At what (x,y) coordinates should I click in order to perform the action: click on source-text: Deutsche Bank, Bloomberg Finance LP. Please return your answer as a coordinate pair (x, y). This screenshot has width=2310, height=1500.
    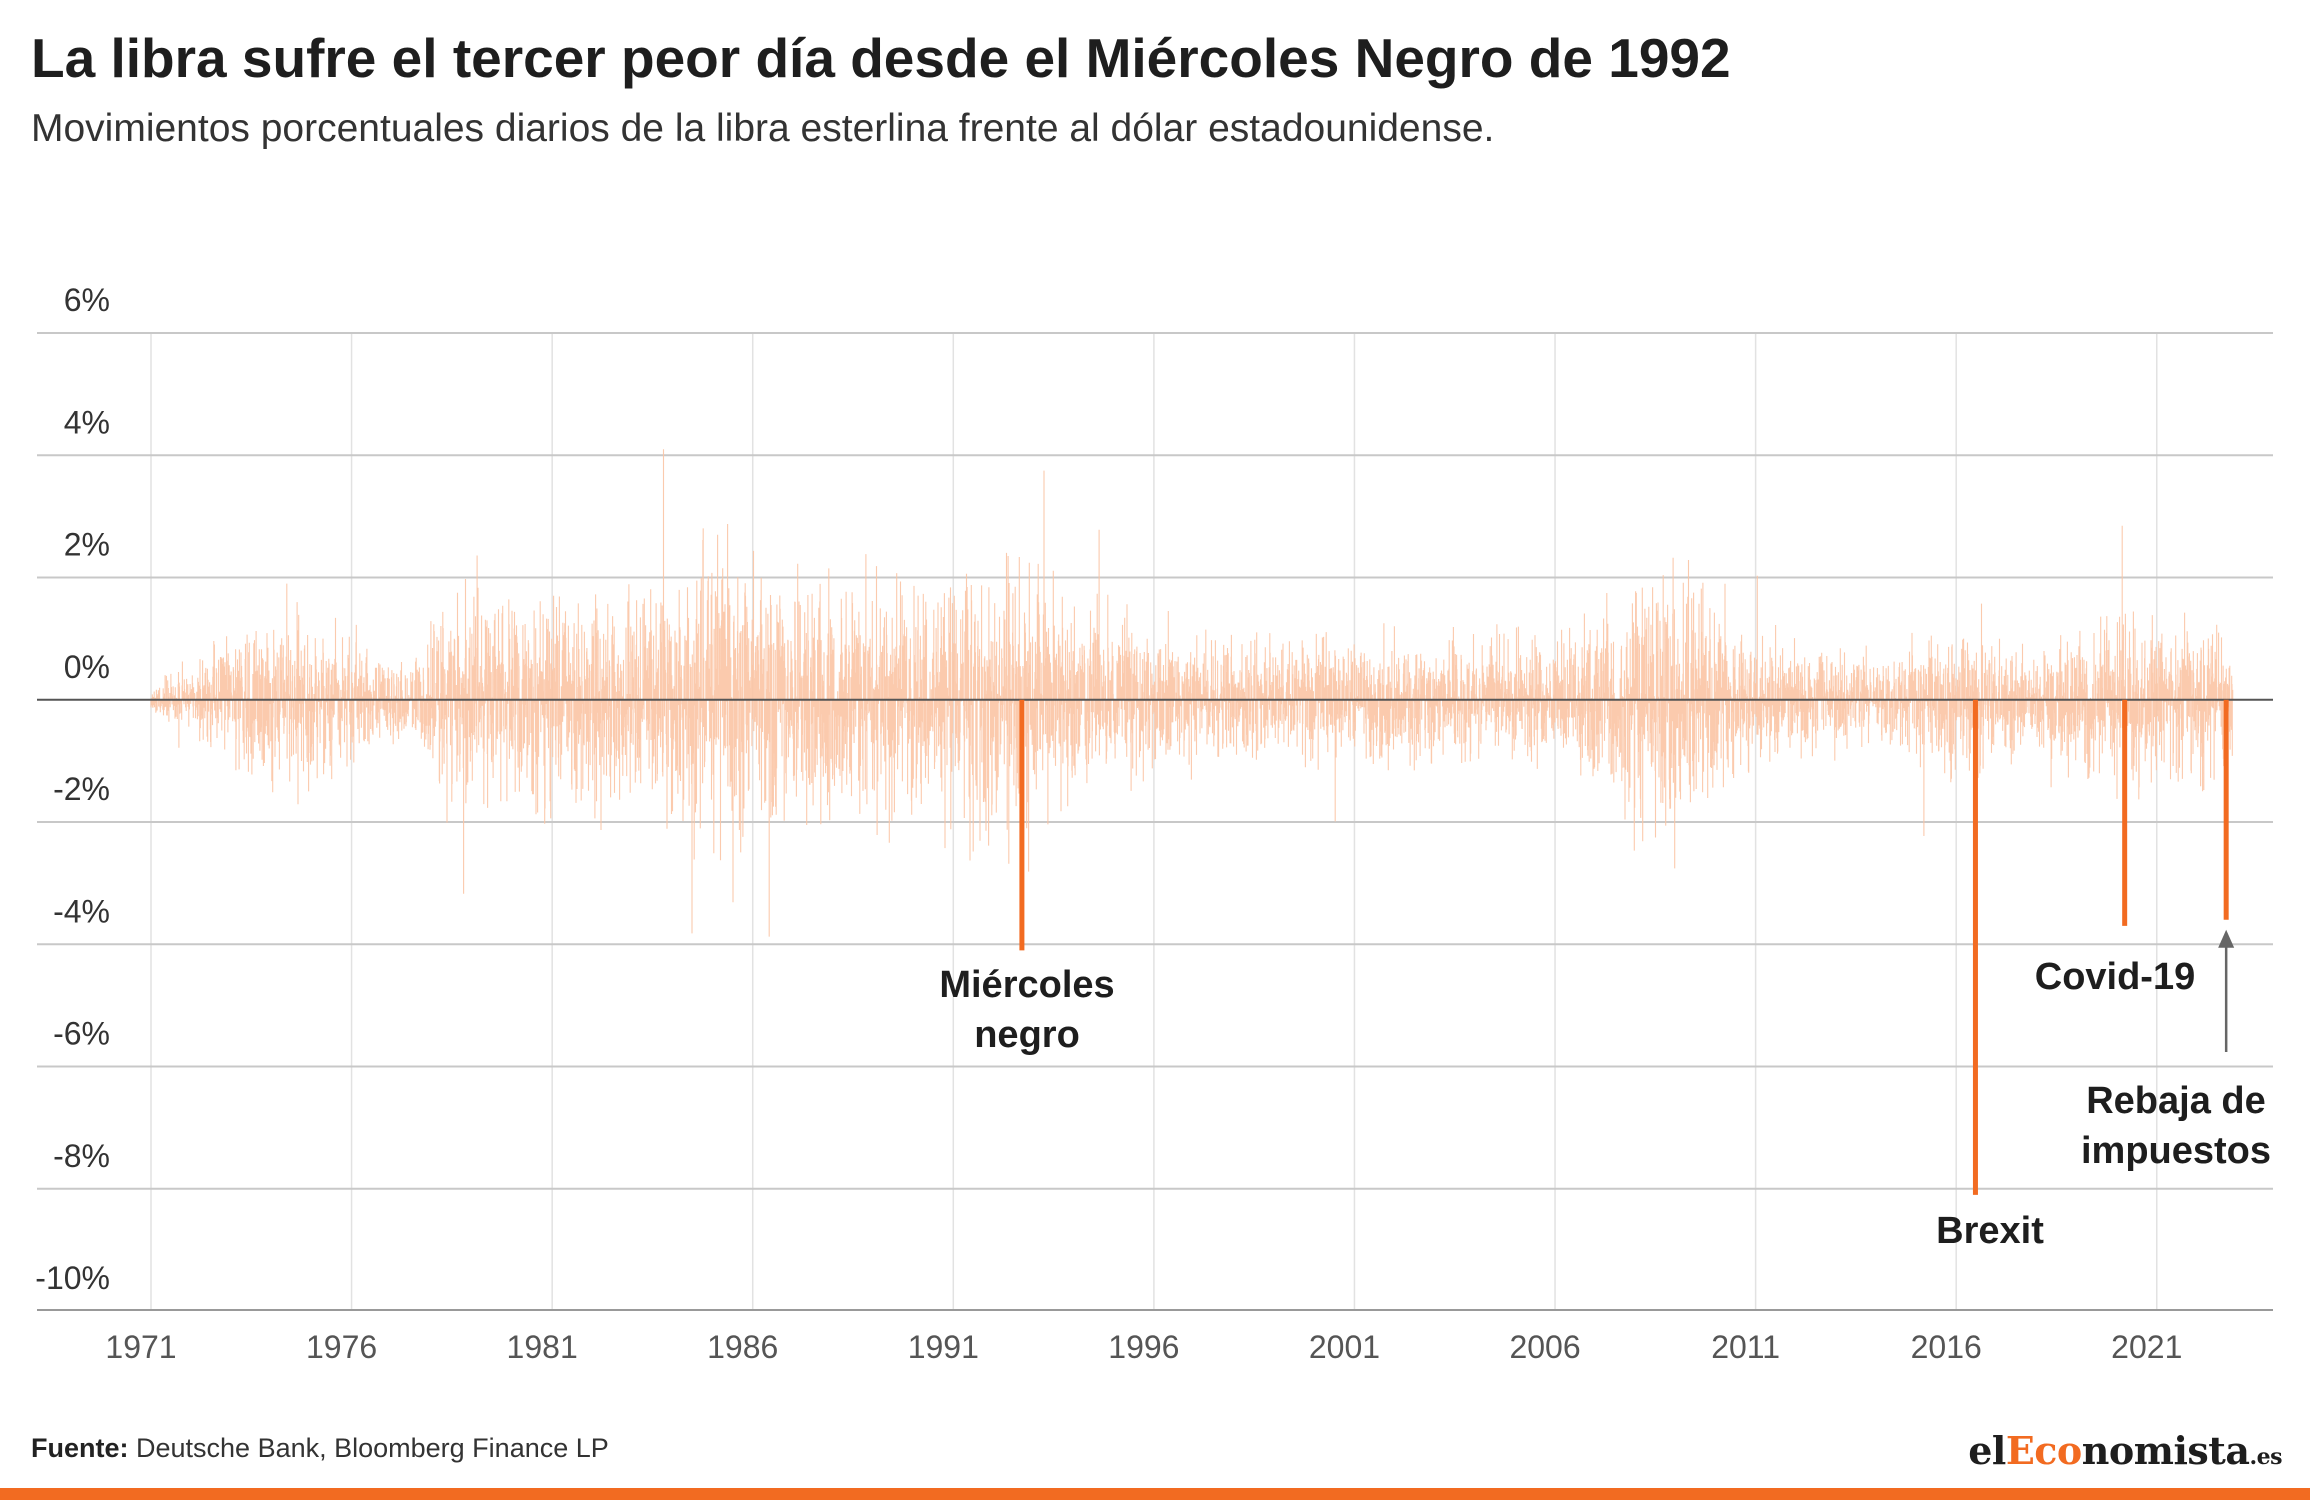
    Looking at the image, I should click on (368, 1448).